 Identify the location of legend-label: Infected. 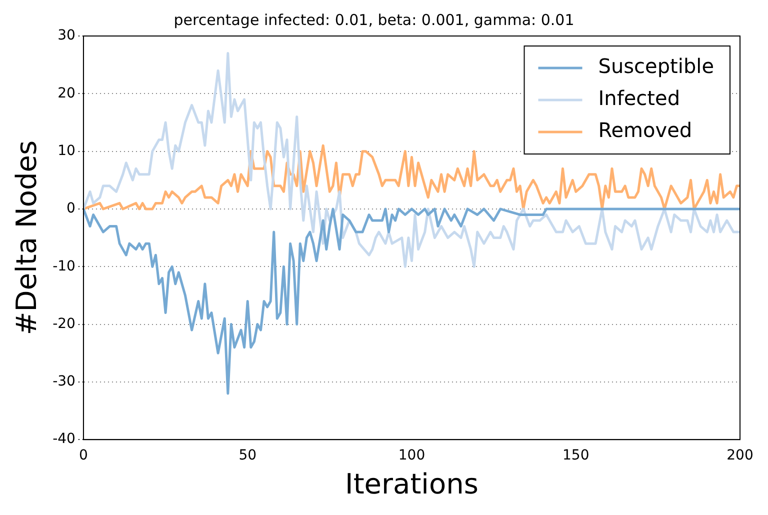
(639, 98).